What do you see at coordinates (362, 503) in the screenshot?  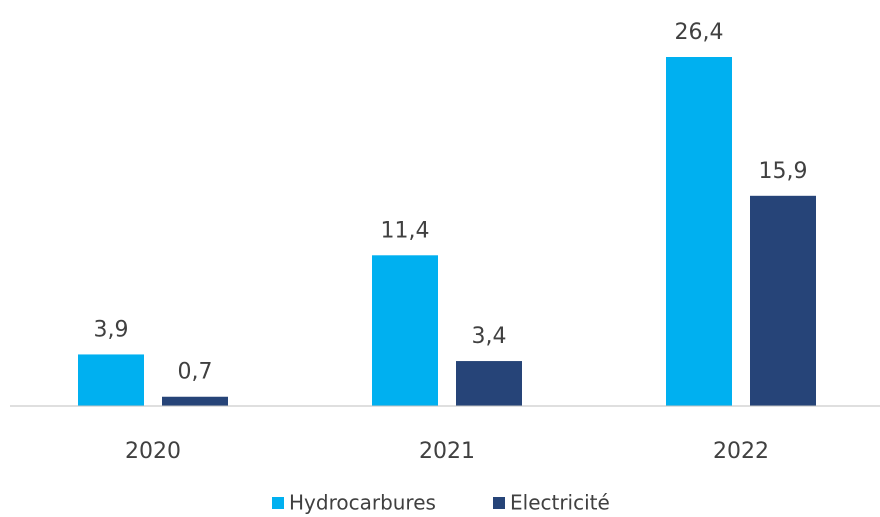 I see `legend-label: Hydrocarbures` at bounding box center [362, 503].